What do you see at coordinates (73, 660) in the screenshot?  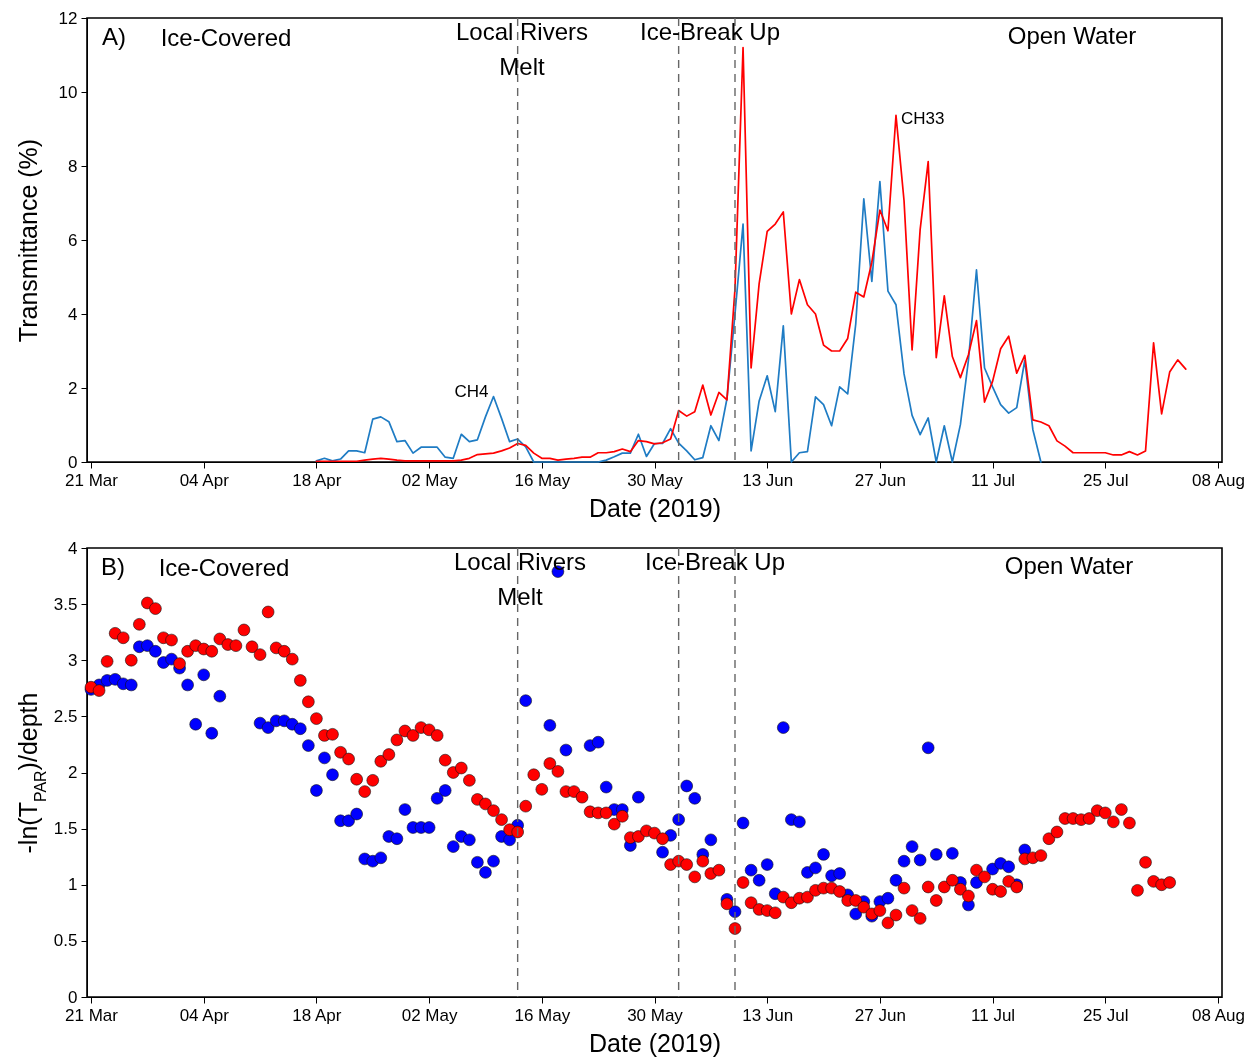 I see `y-tick-label: 3` at bounding box center [73, 660].